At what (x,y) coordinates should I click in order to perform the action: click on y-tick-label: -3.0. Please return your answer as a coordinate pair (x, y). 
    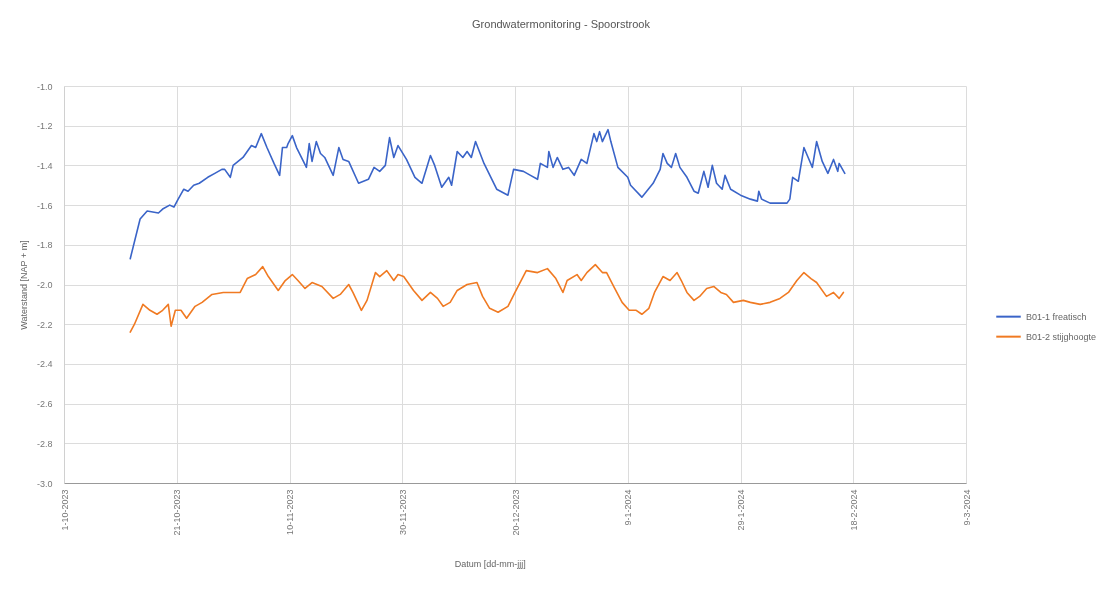
    Looking at the image, I should click on (44, 483).